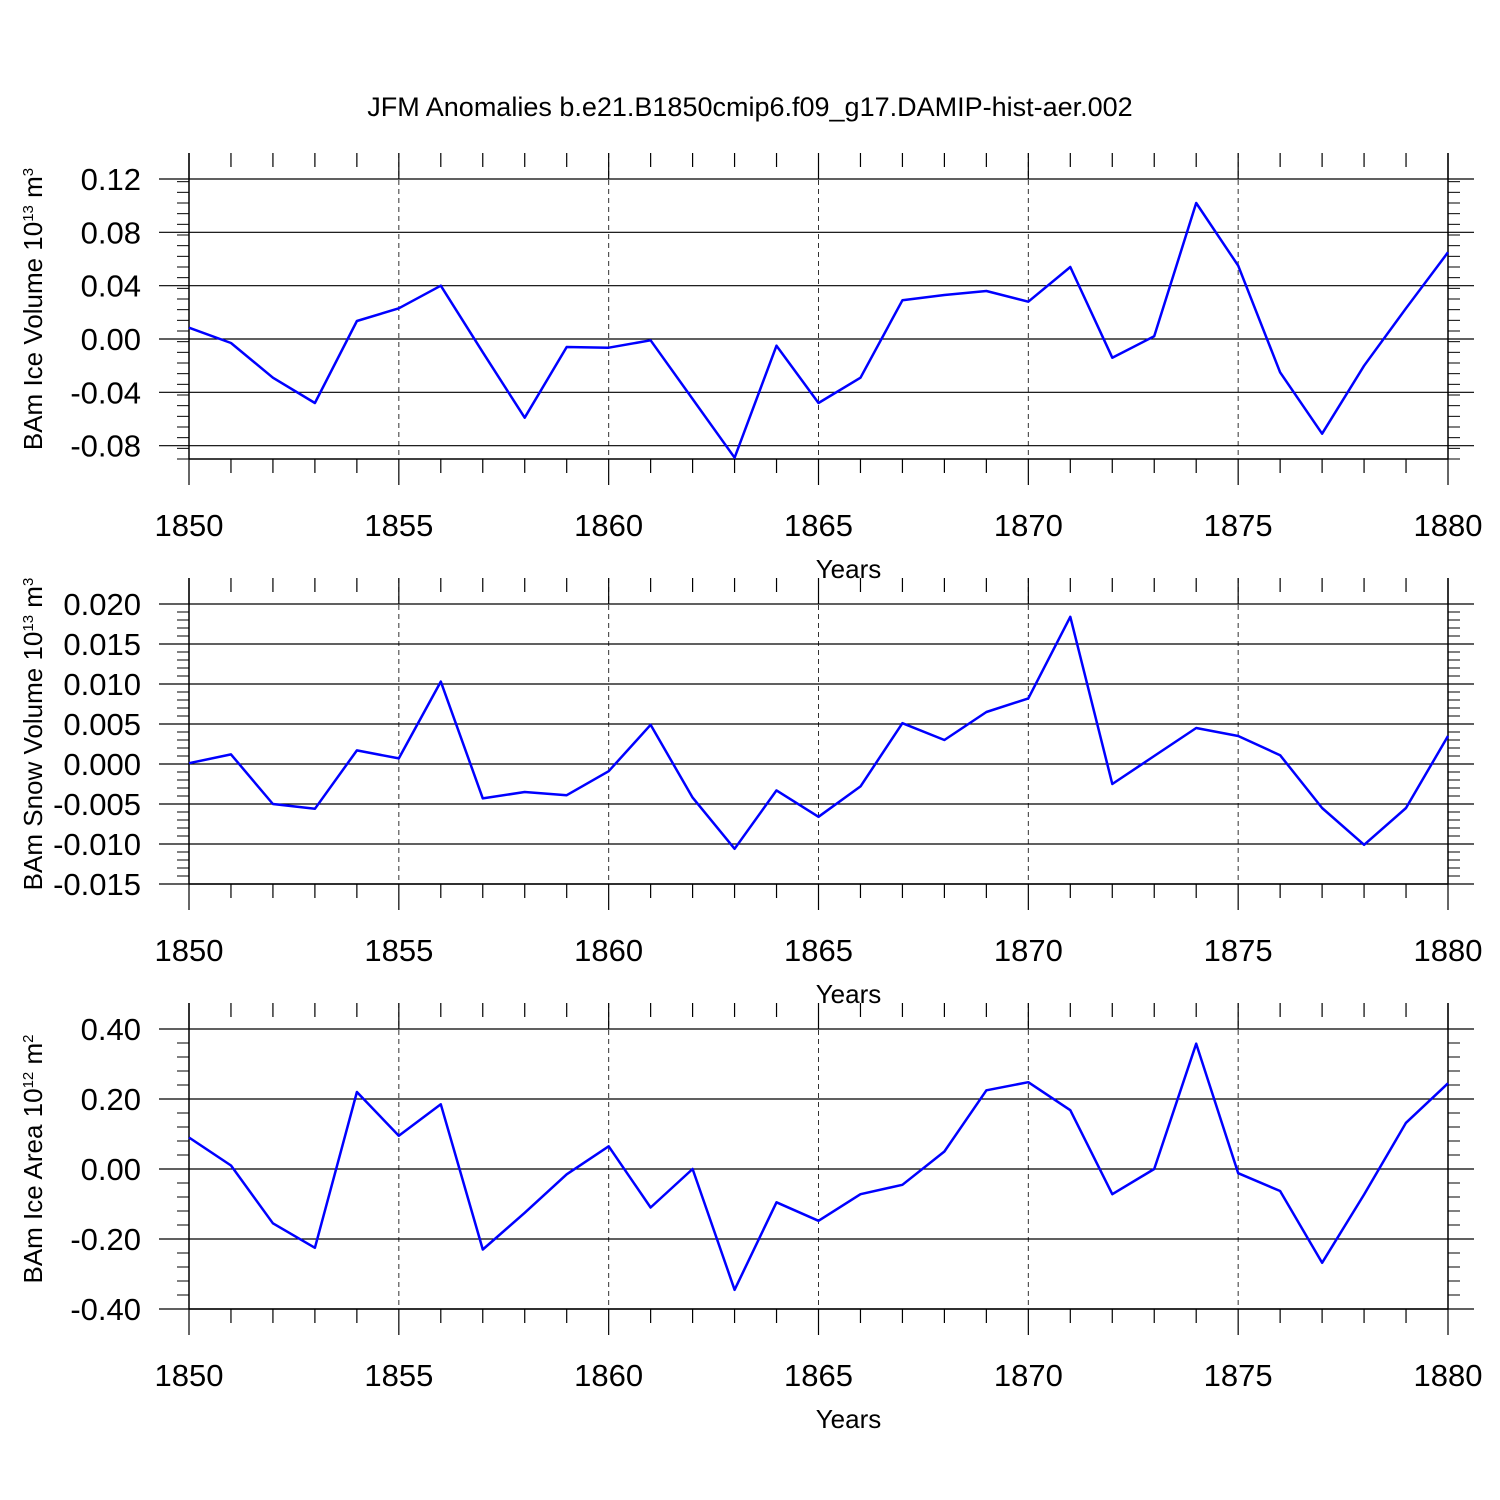 Image resolution: width=1500 pixels, height=1500 pixels. What do you see at coordinates (111, 179) in the screenshot?
I see `y-tick-label: 0.12` at bounding box center [111, 179].